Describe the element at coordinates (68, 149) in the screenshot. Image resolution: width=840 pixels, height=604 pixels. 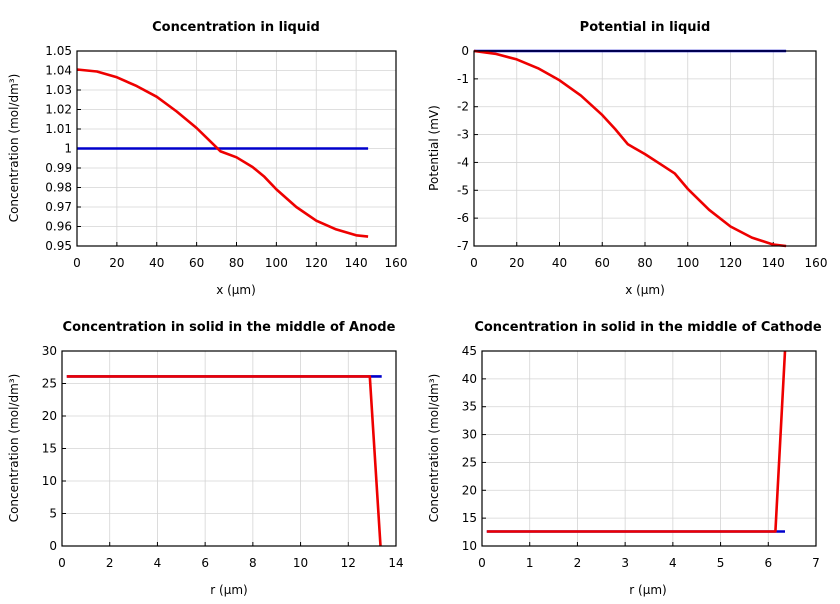
I see `y-tick-label: 1` at that location.